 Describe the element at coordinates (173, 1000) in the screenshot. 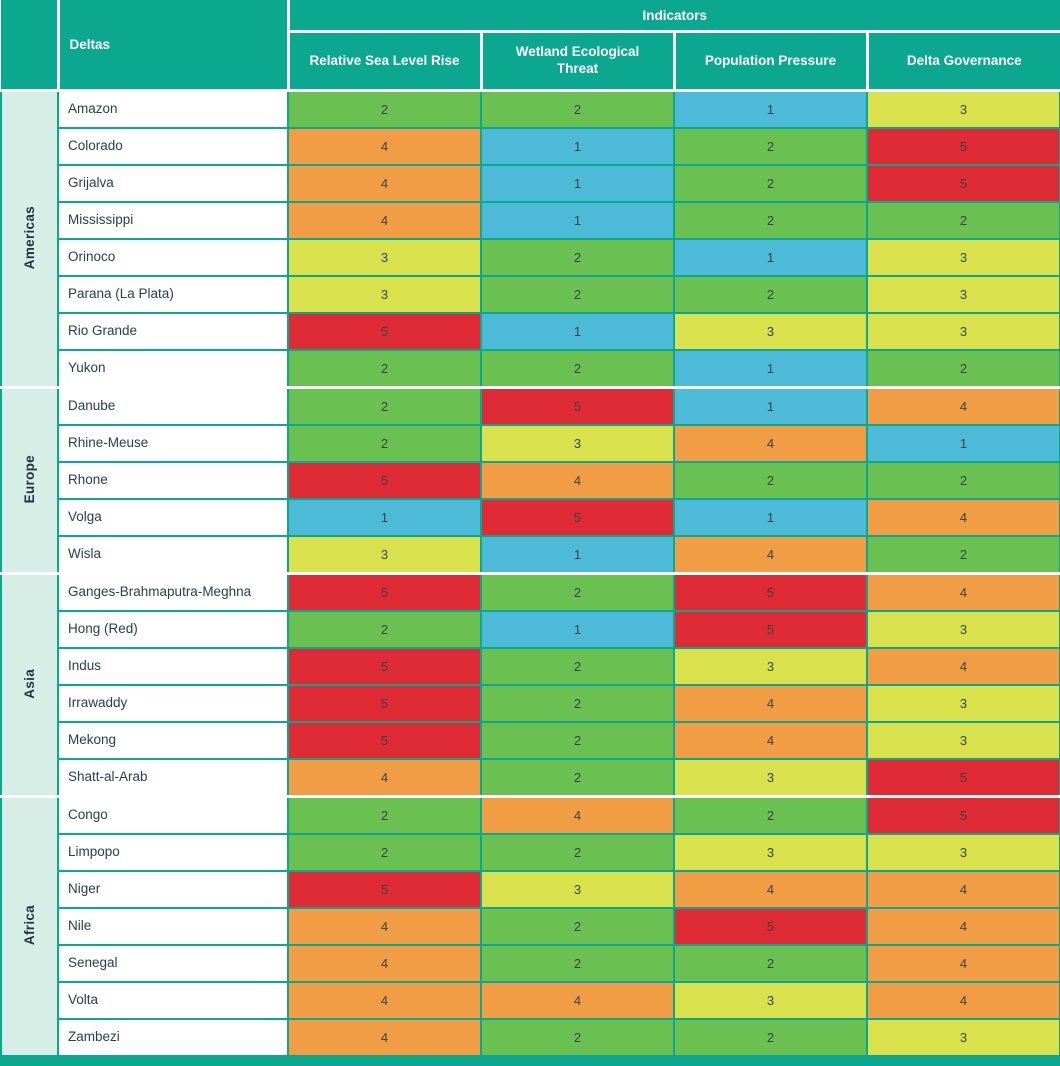

I see `delta-name-cell: Volta` at that location.